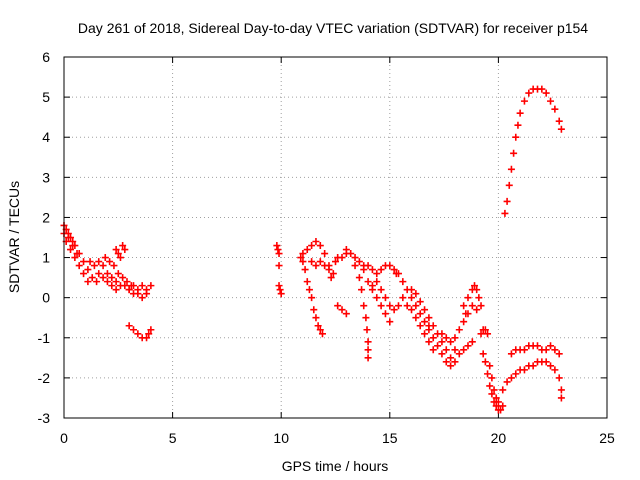  I want to click on x-tick-label: 0, so click(64, 438).